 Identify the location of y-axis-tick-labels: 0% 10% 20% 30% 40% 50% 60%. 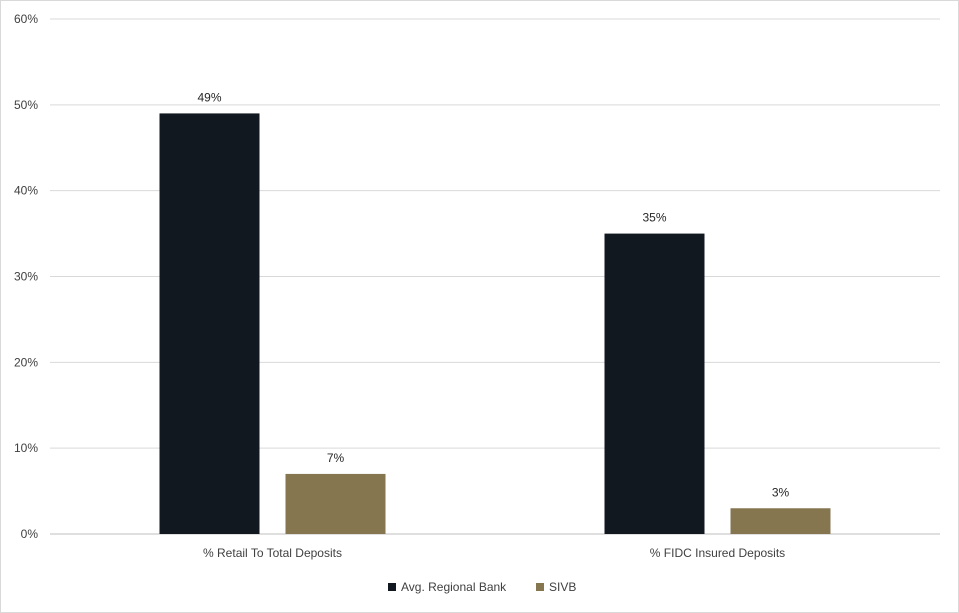
(26, 276).